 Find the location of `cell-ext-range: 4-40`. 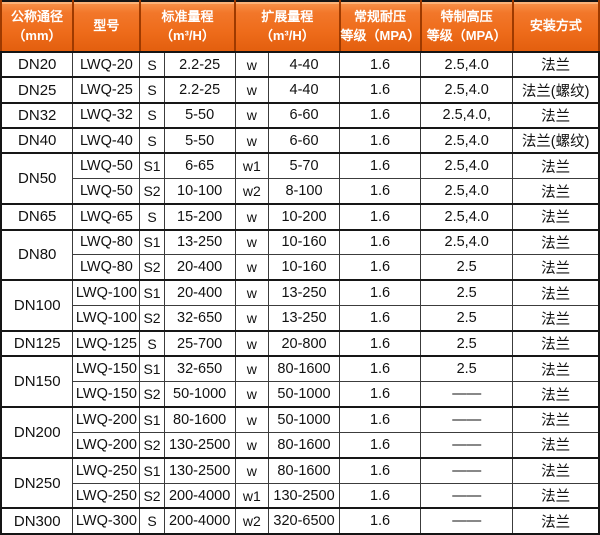

cell-ext-range: 4-40 is located at coordinates (304, 90).